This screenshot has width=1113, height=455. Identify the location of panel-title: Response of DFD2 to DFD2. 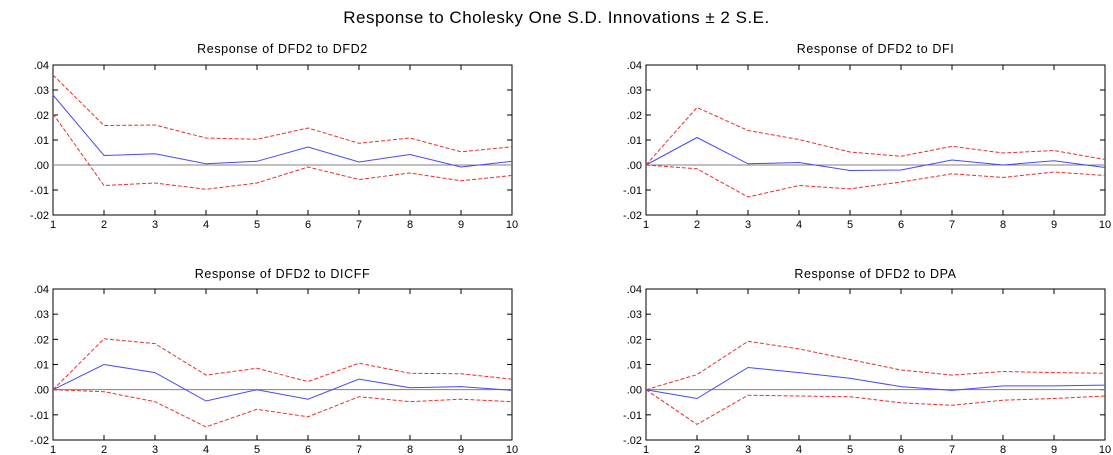
(282, 49).